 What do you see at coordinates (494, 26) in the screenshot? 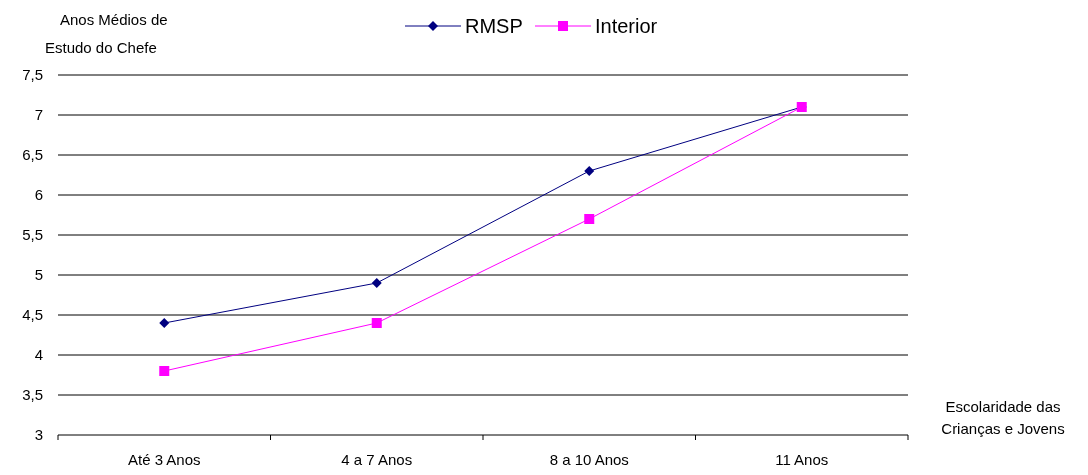
I see `legend-label: RMSP` at bounding box center [494, 26].